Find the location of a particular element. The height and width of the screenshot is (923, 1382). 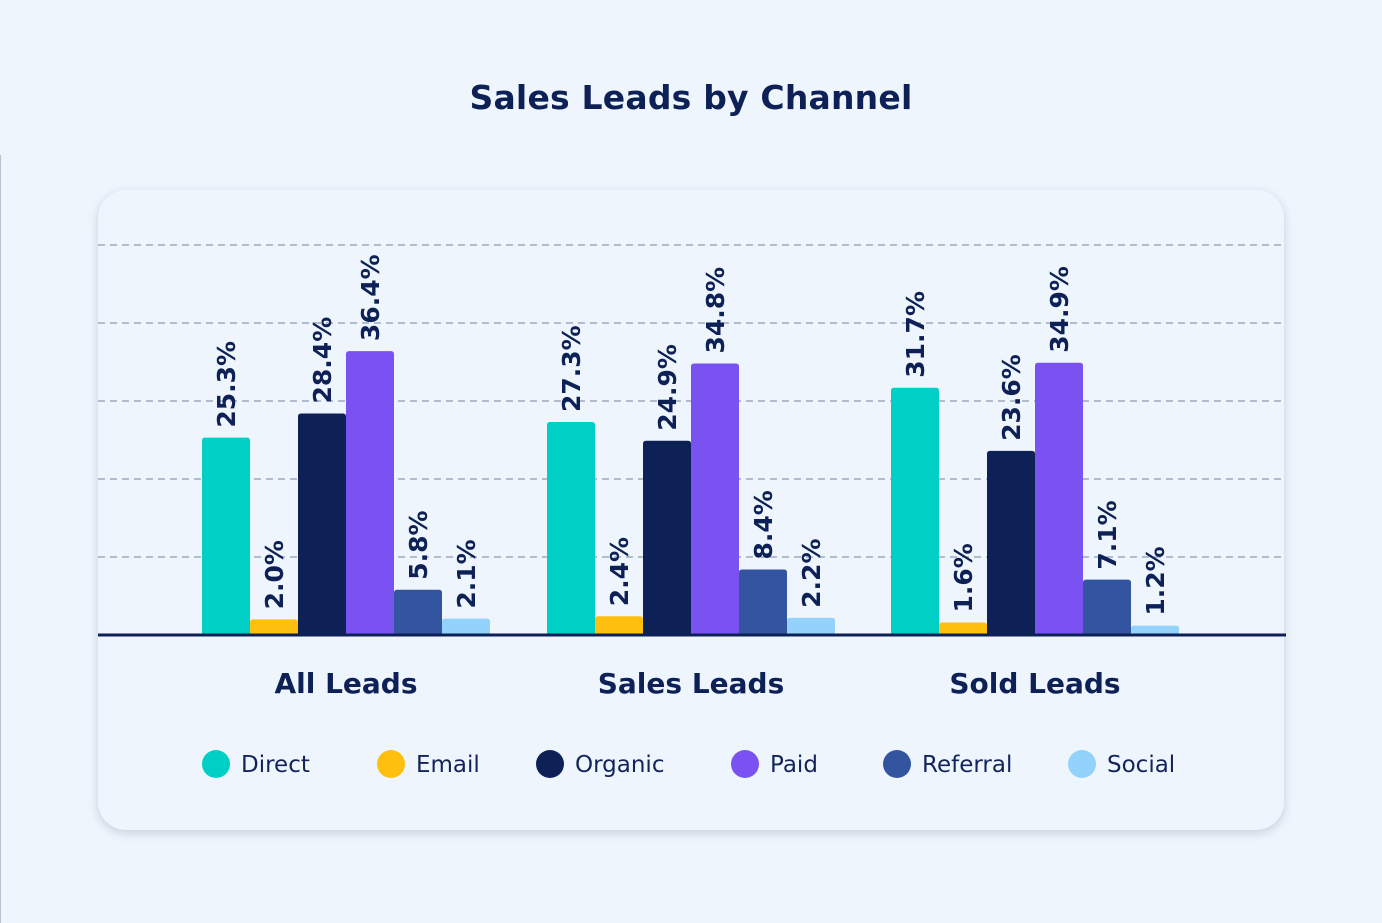

legend-label-organic: Organic is located at coordinates (619, 765).